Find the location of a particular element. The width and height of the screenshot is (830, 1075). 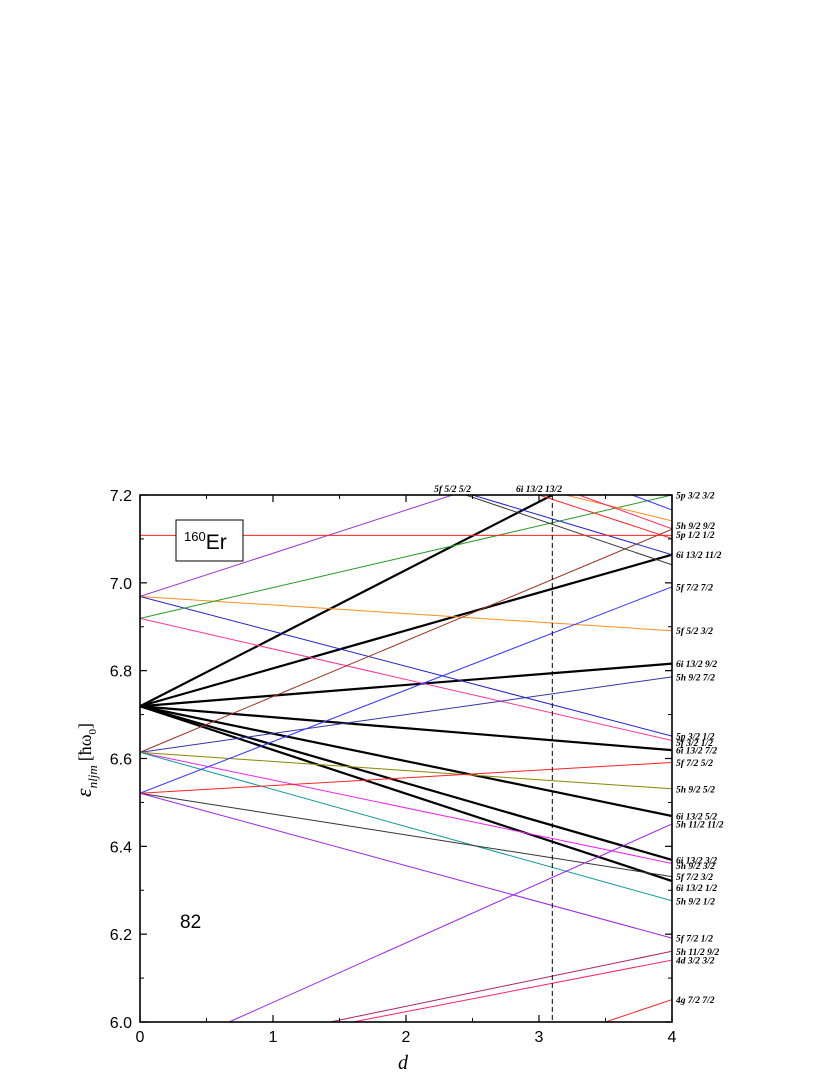

y-axis-title: εnljm [ħω0] is located at coordinates (85, 760).